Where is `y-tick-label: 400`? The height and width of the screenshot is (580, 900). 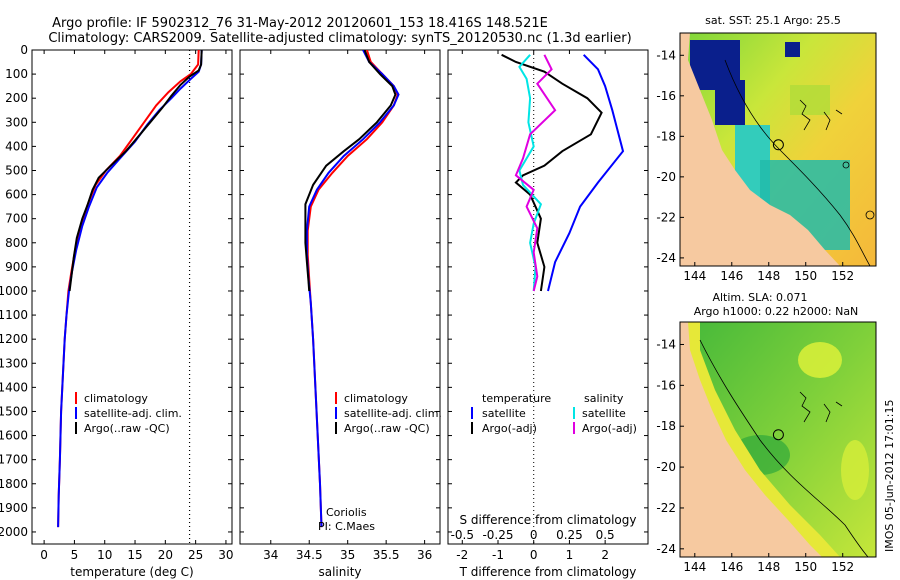
y-tick-label: 400 is located at coordinates (16, 146).